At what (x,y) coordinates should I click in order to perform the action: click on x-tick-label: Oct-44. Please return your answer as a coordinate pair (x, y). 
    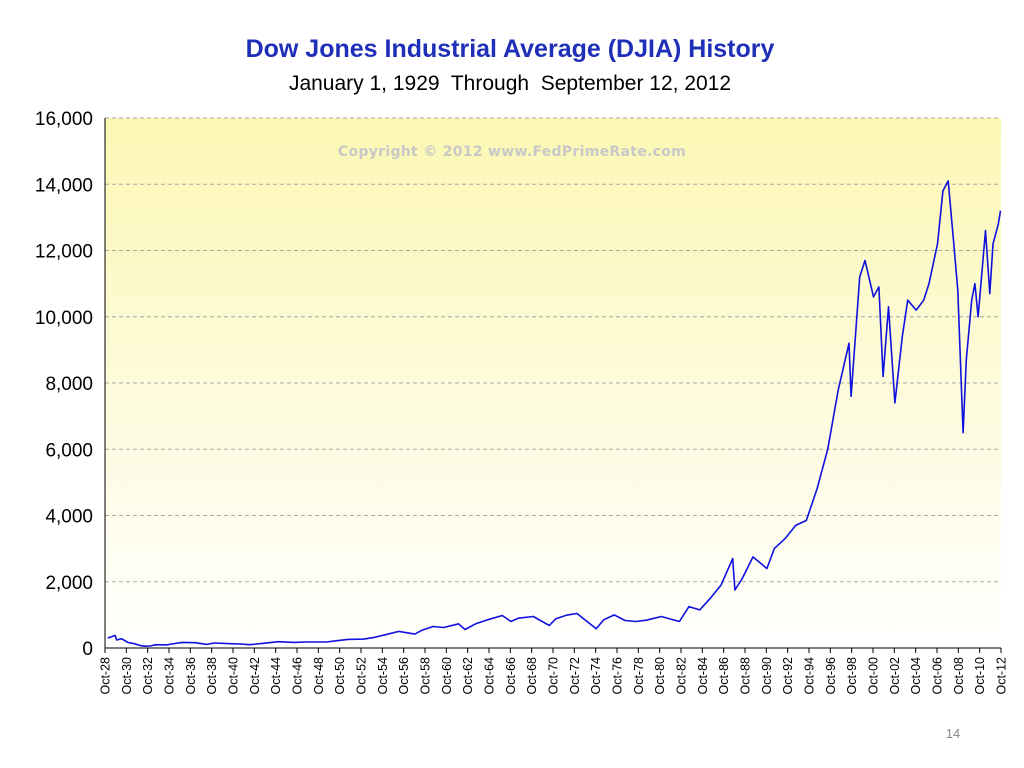
    Looking at the image, I should click on (276, 676).